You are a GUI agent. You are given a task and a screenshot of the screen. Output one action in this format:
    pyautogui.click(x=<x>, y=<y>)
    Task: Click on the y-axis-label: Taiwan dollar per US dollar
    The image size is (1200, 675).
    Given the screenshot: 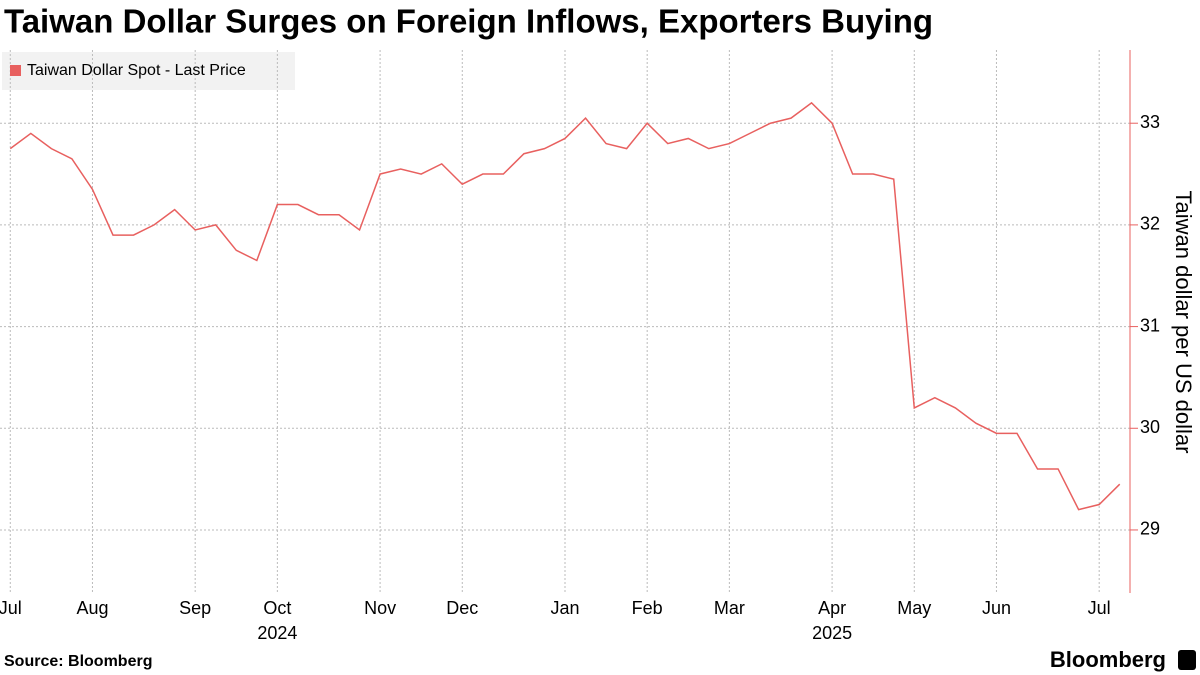 What is the action you would take?
    pyautogui.click(x=1183, y=322)
    